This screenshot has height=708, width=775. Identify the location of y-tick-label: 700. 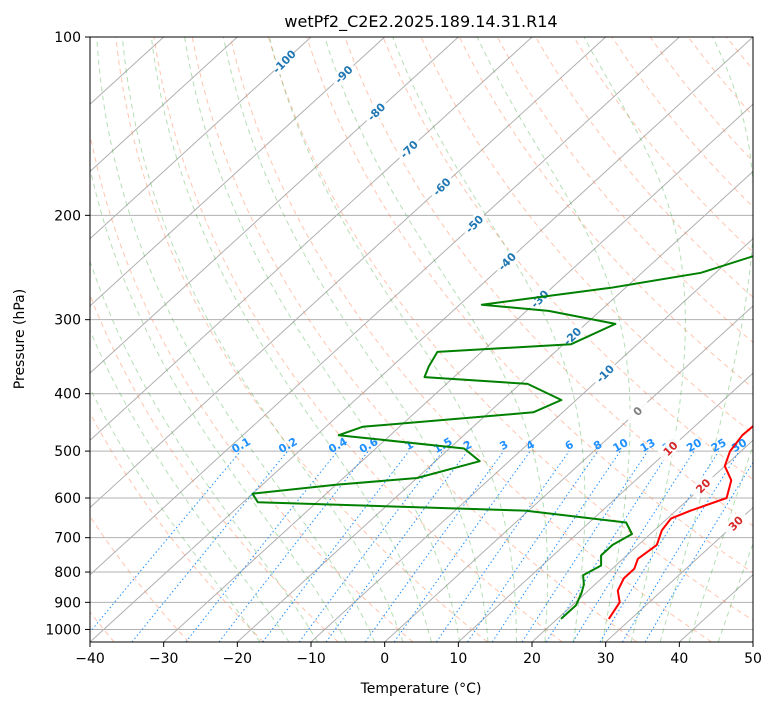
(67, 539).